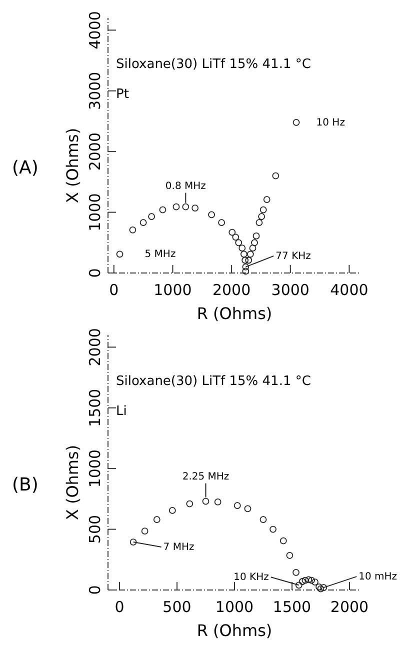 This screenshot has width=409, height=650. What do you see at coordinates (293, 256) in the screenshot?
I see `annotation: 77 KHz` at bounding box center [293, 256].